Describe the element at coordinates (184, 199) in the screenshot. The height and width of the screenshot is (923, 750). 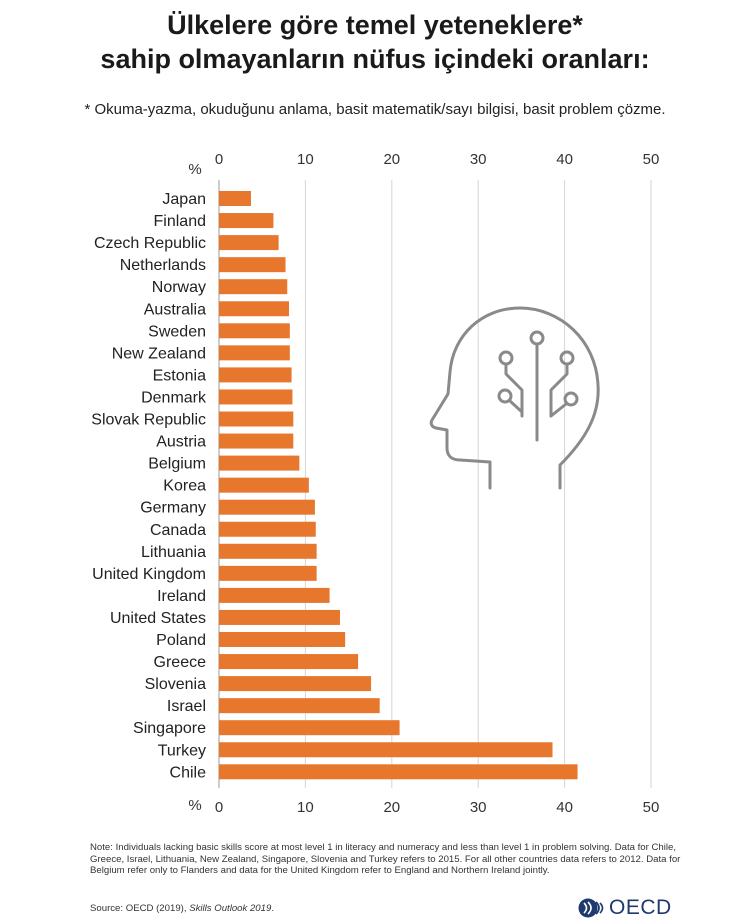
I see `category-label: Japan` at that location.